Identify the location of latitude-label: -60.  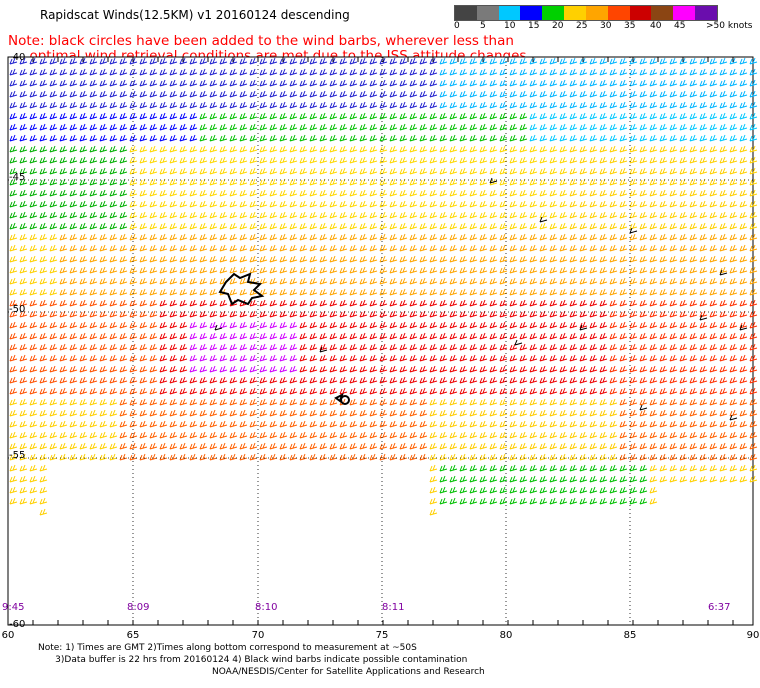
(17, 624).